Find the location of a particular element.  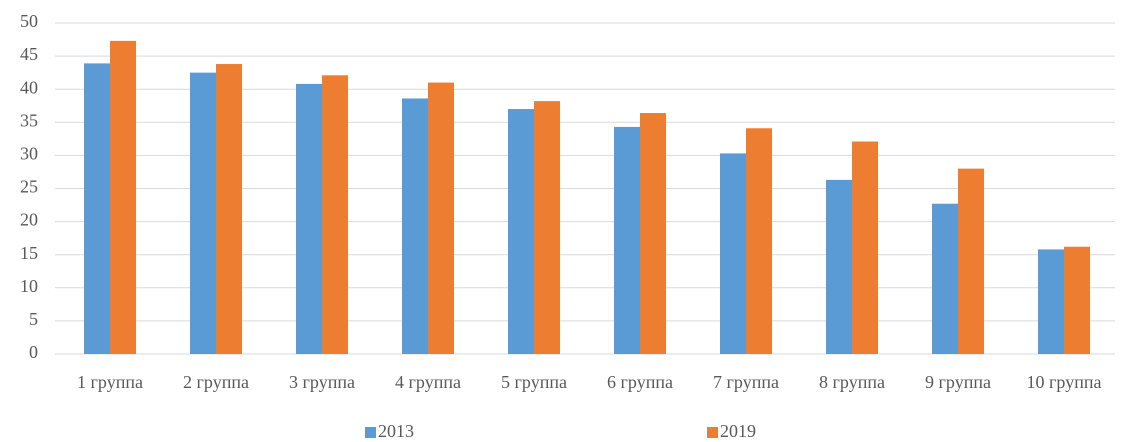

y-tick-label: 35 is located at coordinates (29, 120).